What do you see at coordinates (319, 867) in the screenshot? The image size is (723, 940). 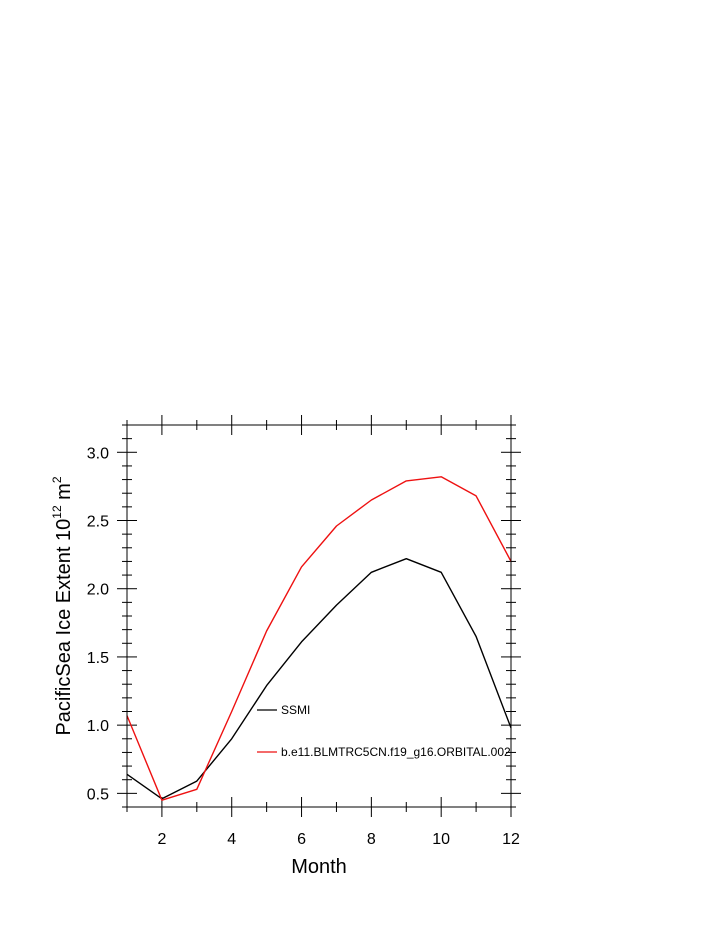 I see `x-axis-title: Month` at bounding box center [319, 867].